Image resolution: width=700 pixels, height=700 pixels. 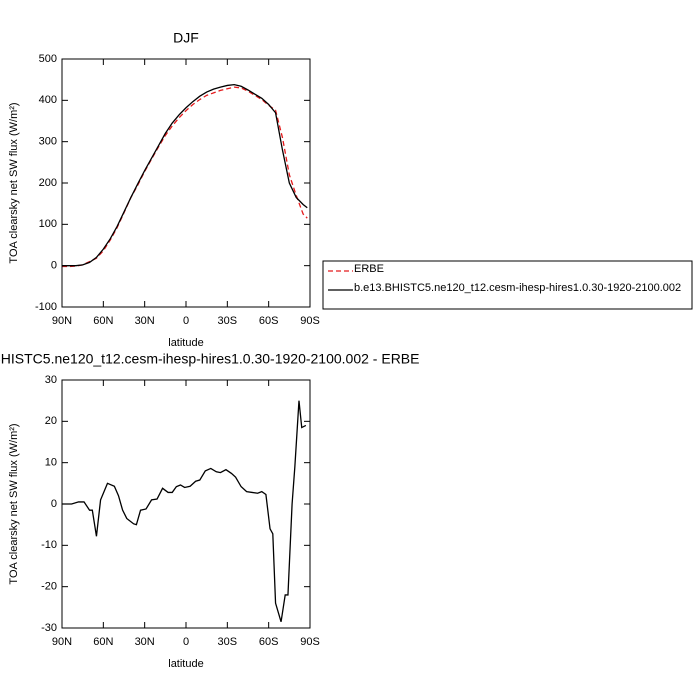 What do you see at coordinates (49, 587) in the screenshot?
I see `y-tick-label: -20` at bounding box center [49, 587].